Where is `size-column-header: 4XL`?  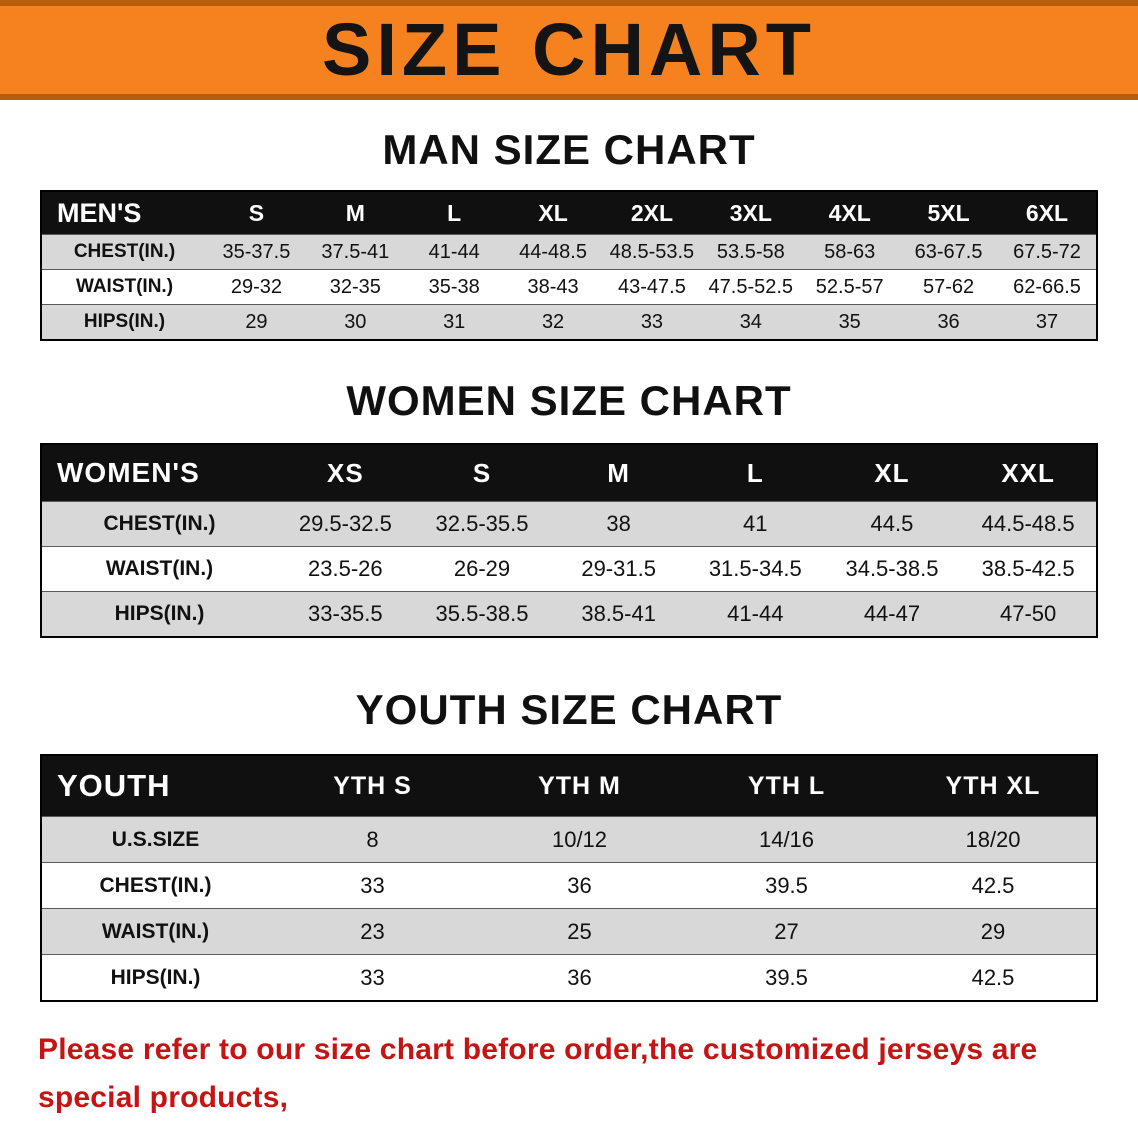
size-column-header: 4XL is located at coordinates (850, 213).